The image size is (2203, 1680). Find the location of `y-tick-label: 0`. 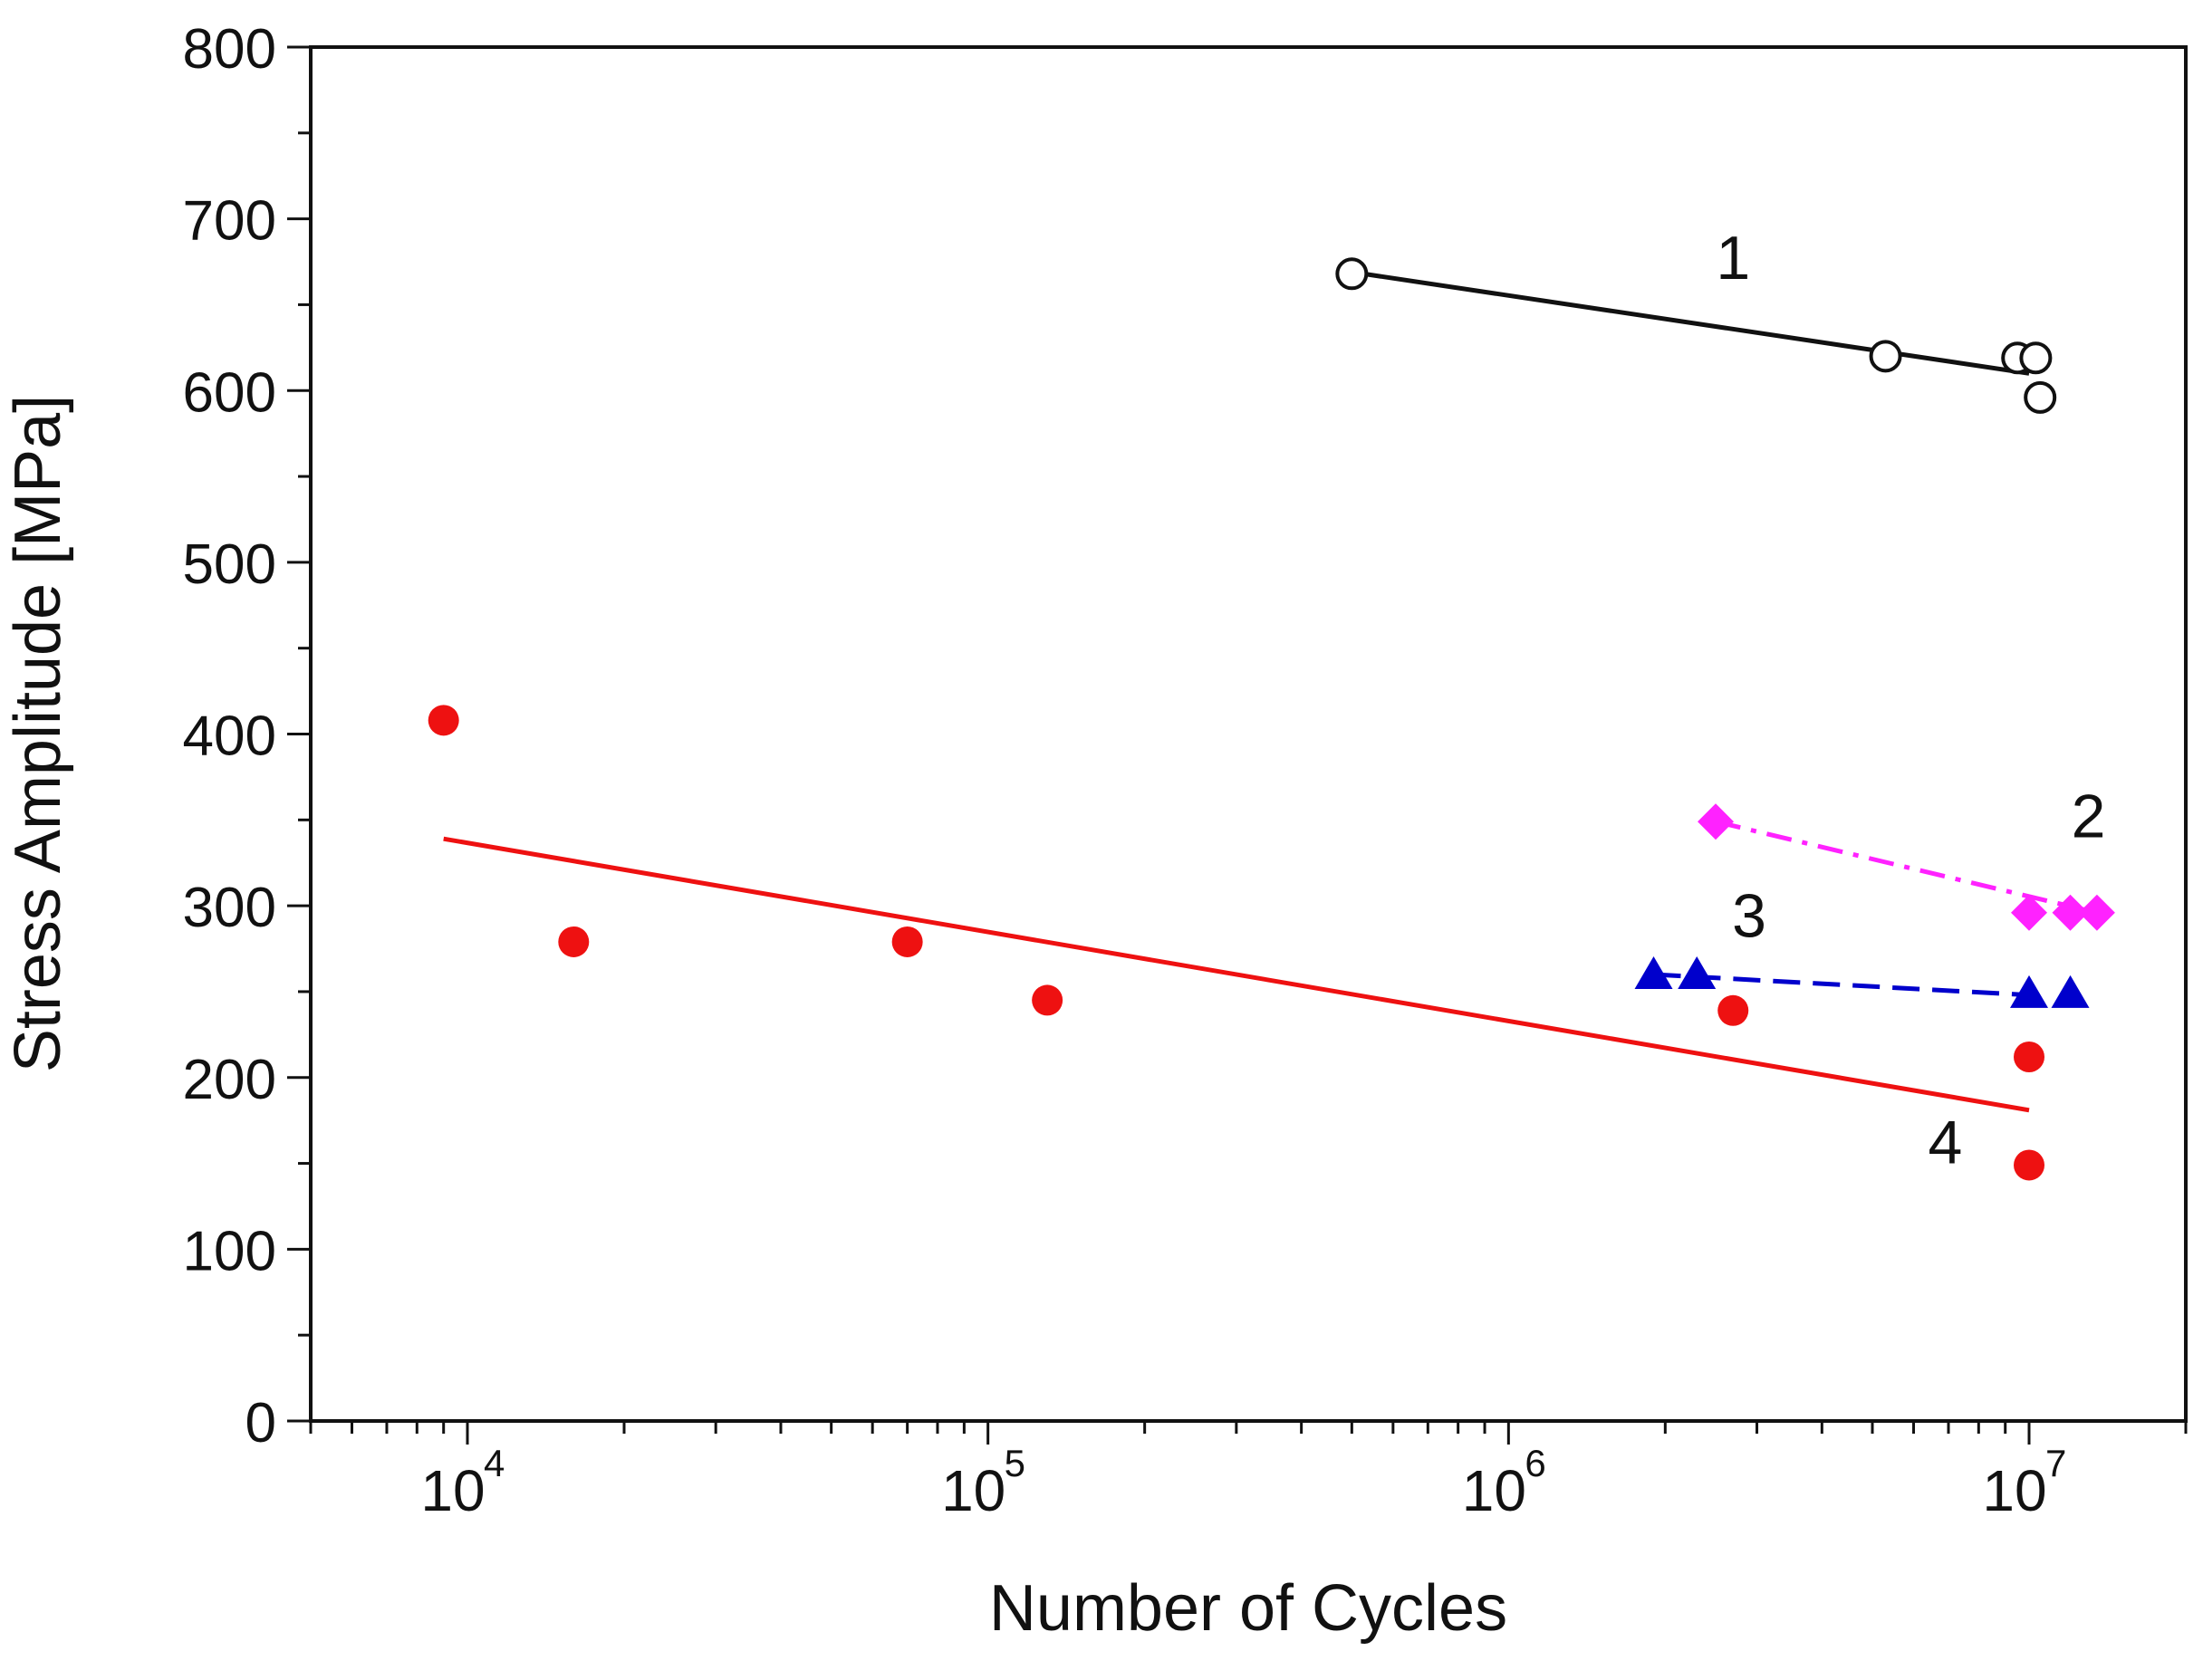

y-tick-label: 0 is located at coordinates (261, 1423).